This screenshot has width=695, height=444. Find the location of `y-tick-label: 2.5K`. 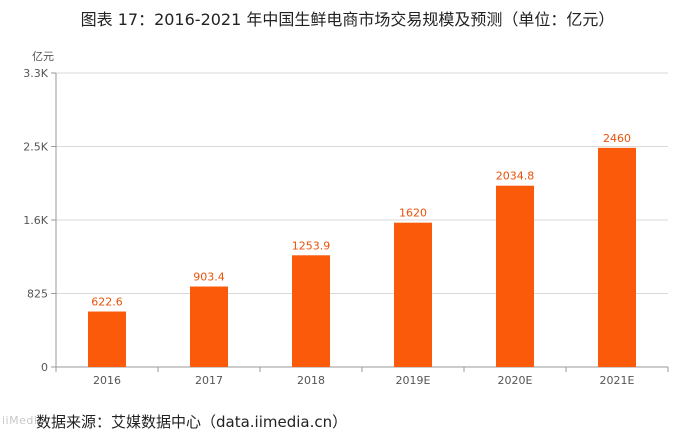

y-tick-label: 2.5K is located at coordinates (35, 147).